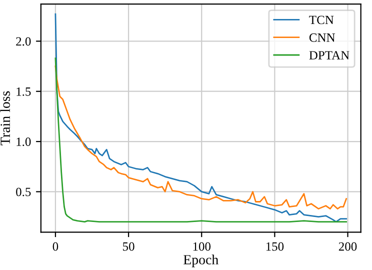 This screenshot has width=372, height=270. Describe the element at coordinates (23, 91) in the screenshot. I see `y-tick-label: 1.5` at that location.